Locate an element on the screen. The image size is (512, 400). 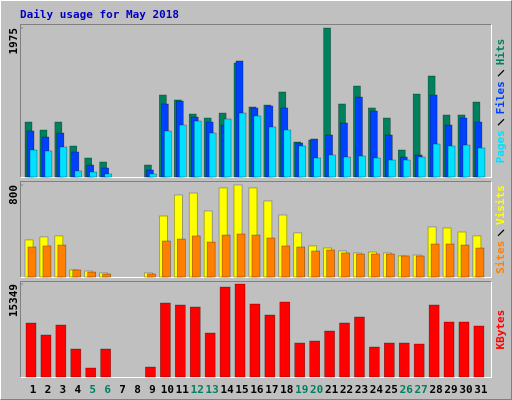
x-tick-label: 22 is located at coordinates (346, 389).